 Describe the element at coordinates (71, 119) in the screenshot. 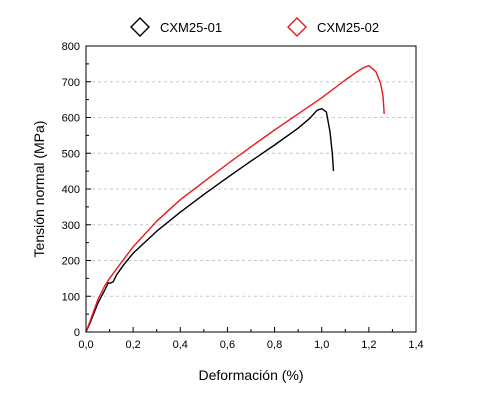

I see `y-tick-label: 600` at that location.